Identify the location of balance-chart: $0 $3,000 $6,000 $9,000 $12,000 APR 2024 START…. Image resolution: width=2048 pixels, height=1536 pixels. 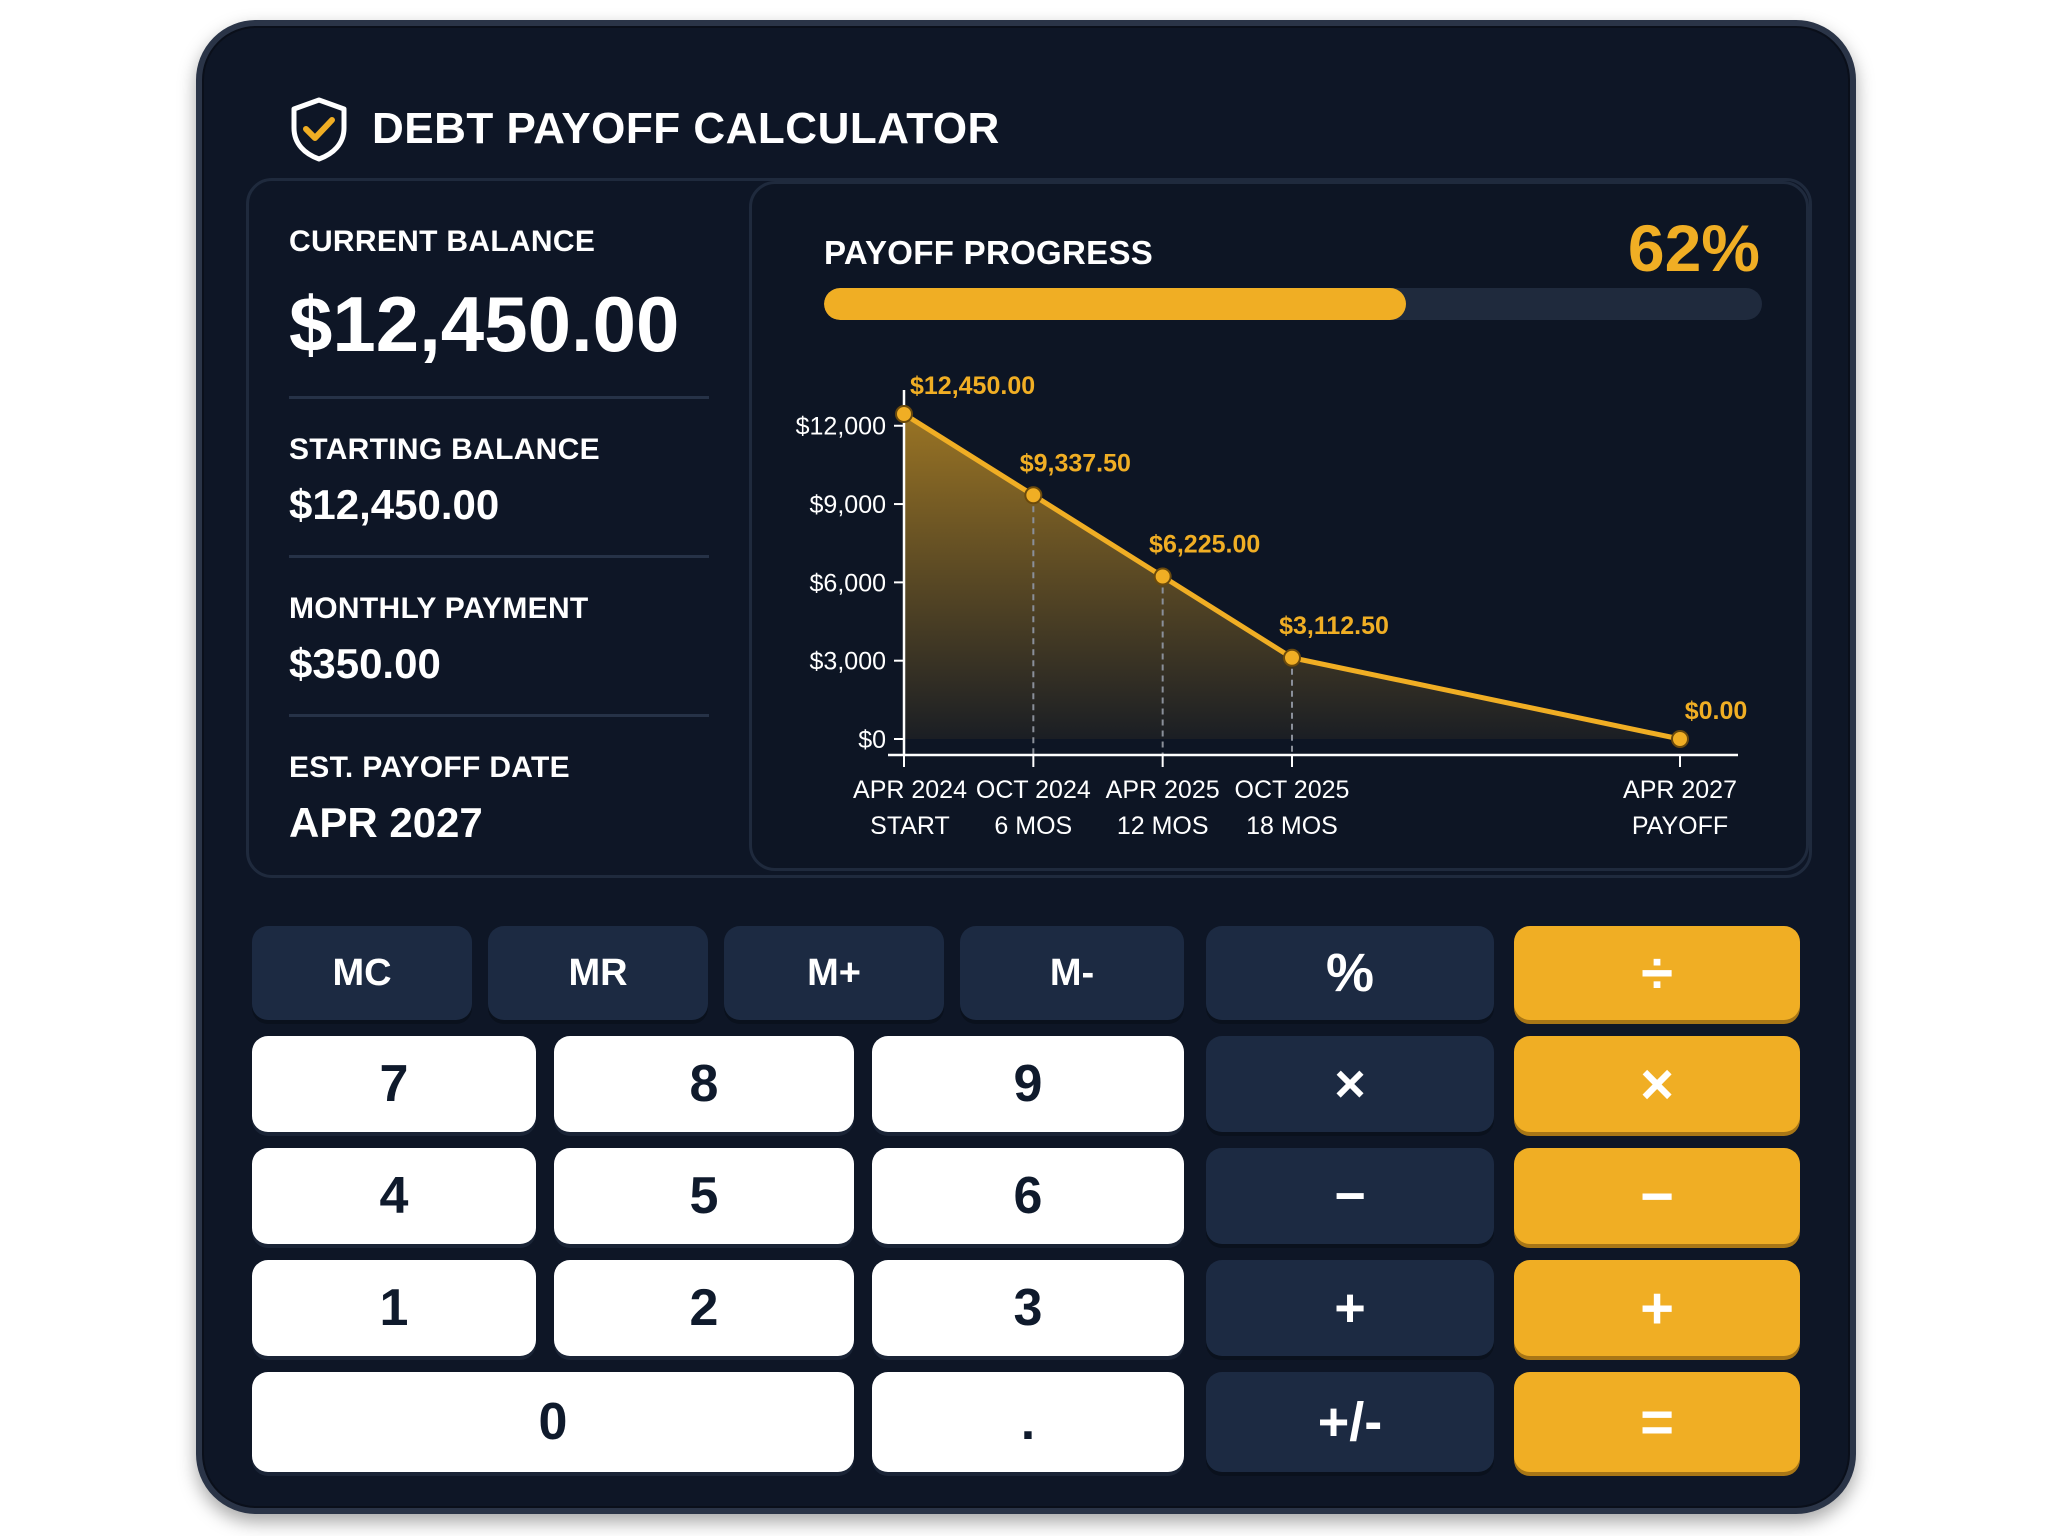
(1272, 606).